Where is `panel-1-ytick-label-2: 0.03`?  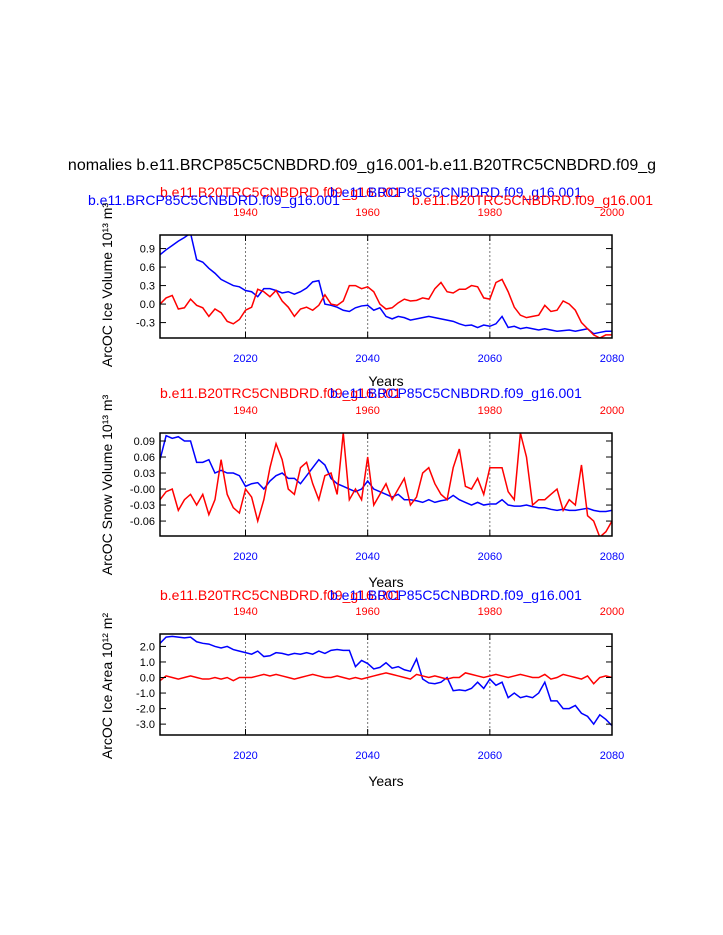
panel-1-ytick-label-2: 0.03 is located at coordinates (144, 474).